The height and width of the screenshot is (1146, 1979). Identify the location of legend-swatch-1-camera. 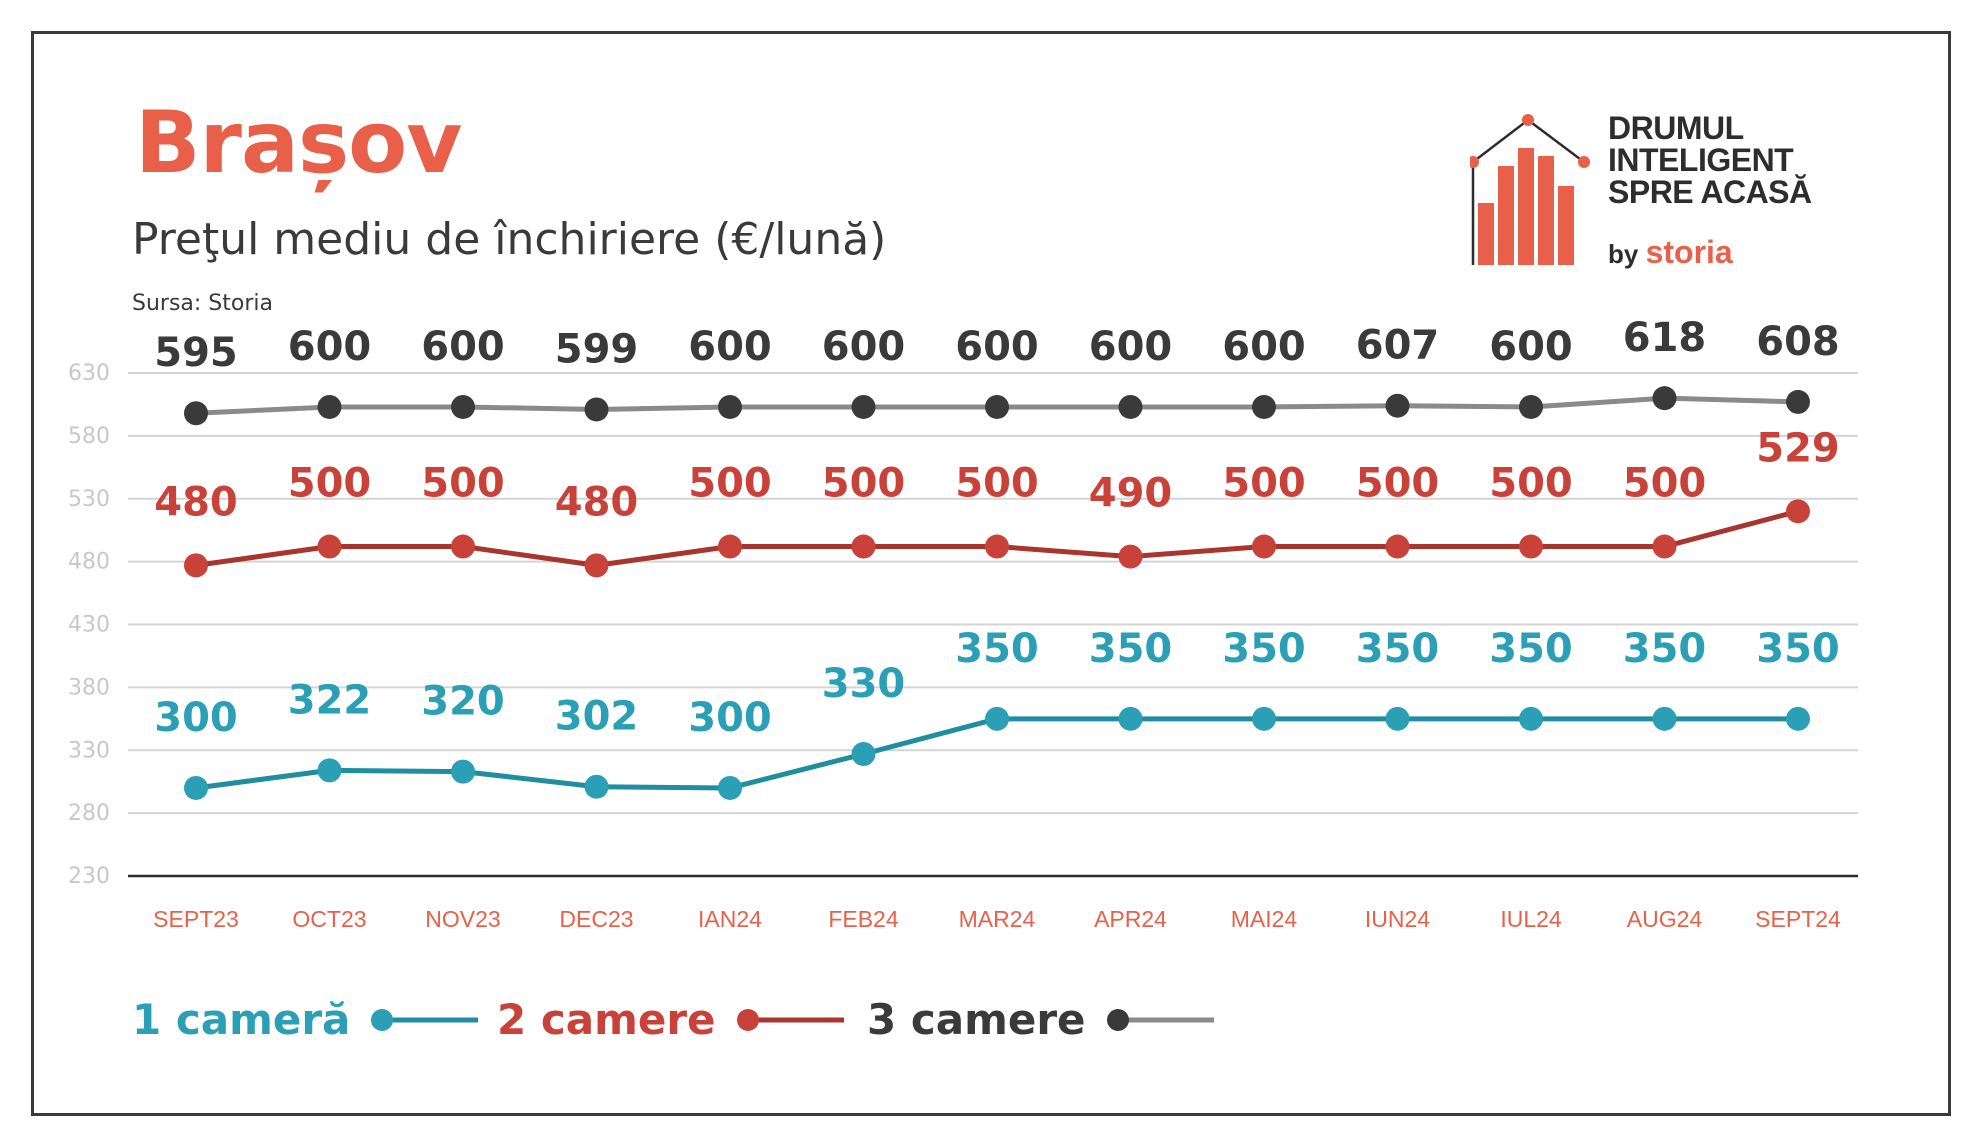
(425, 1020).